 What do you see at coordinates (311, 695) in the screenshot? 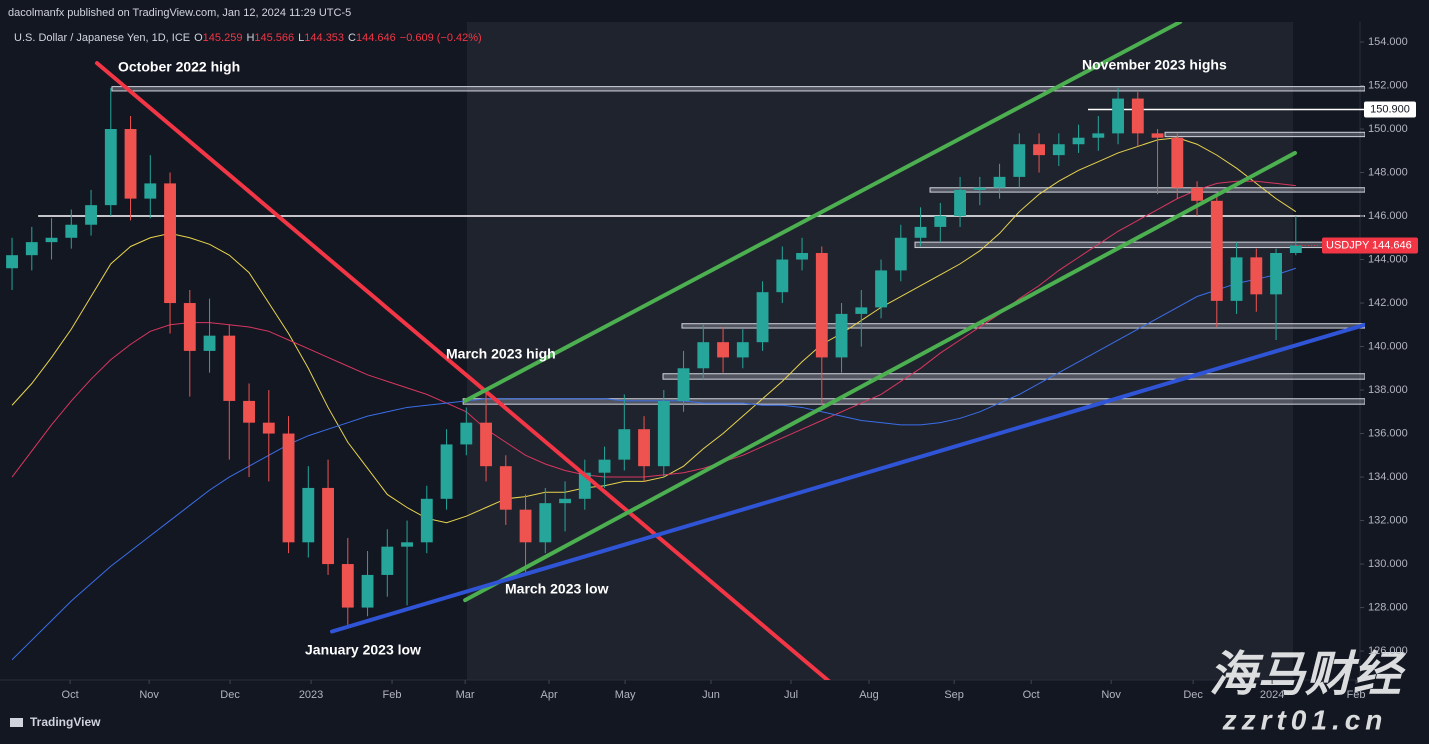
I see `x-tick-label: 2023` at bounding box center [311, 695].